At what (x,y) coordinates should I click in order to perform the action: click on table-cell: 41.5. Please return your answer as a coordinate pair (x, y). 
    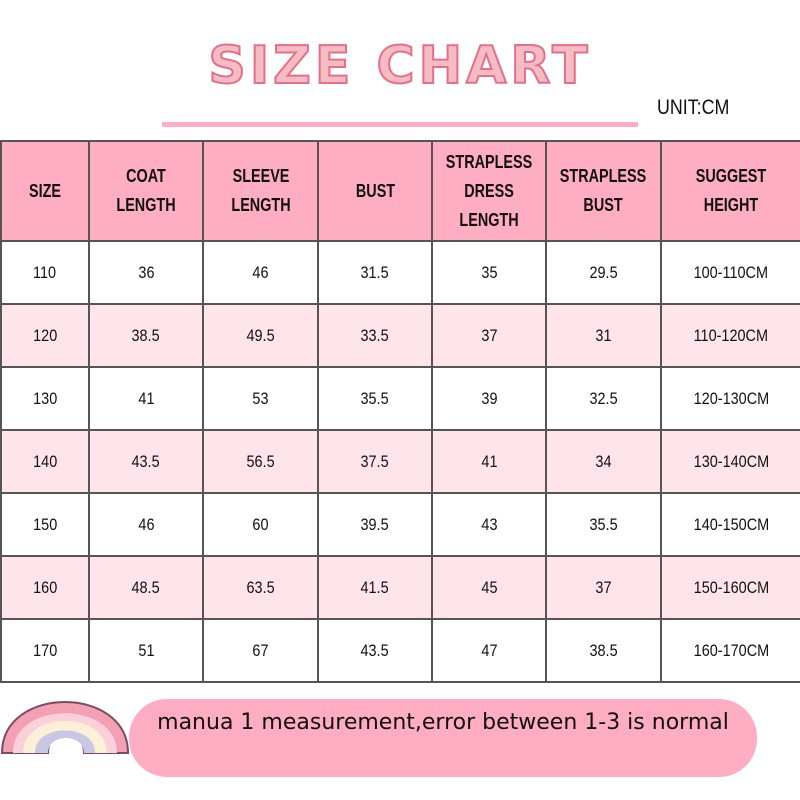
    Looking at the image, I should click on (375, 587).